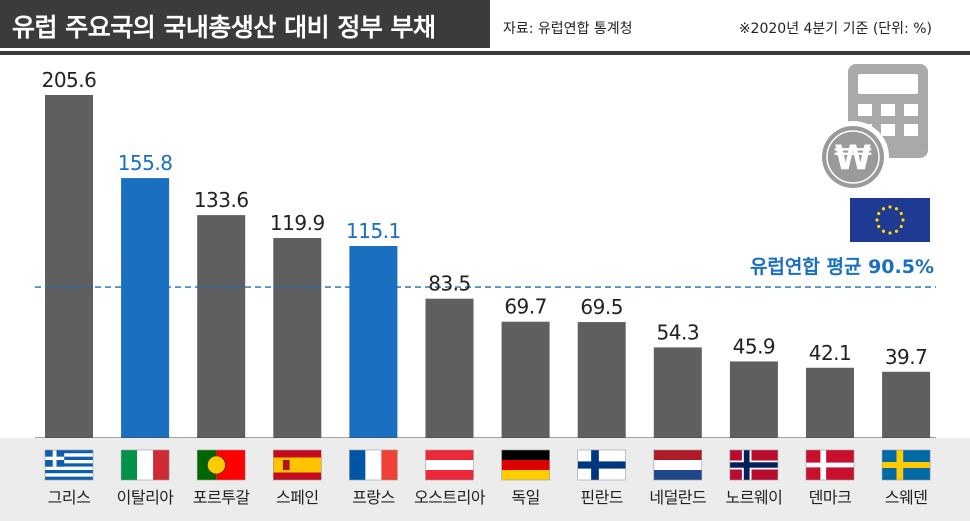  What do you see at coordinates (373, 465) in the screenshot?
I see `france-flag-icon` at bounding box center [373, 465].